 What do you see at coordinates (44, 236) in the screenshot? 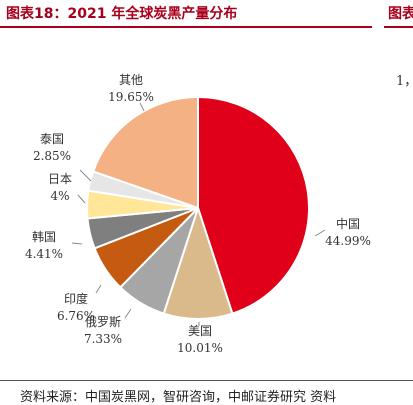
I see `slice-name-label-4: 韩国` at bounding box center [44, 236].